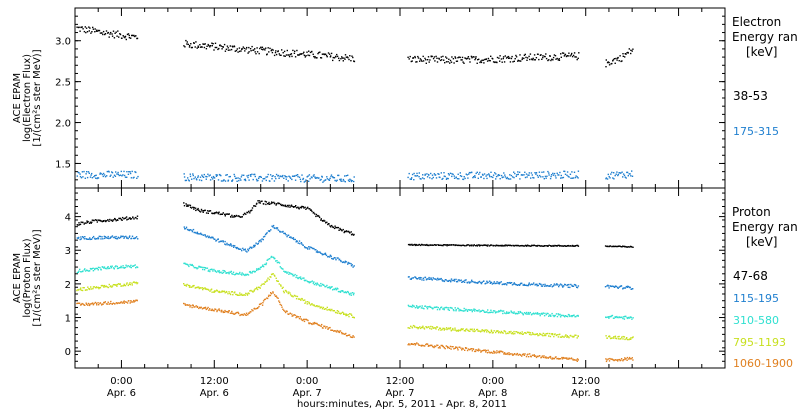 The height and width of the screenshot is (410, 800). What do you see at coordinates (307, 393) in the screenshot?
I see `x-tick-date-label: Apr. 7` at bounding box center [307, 393].